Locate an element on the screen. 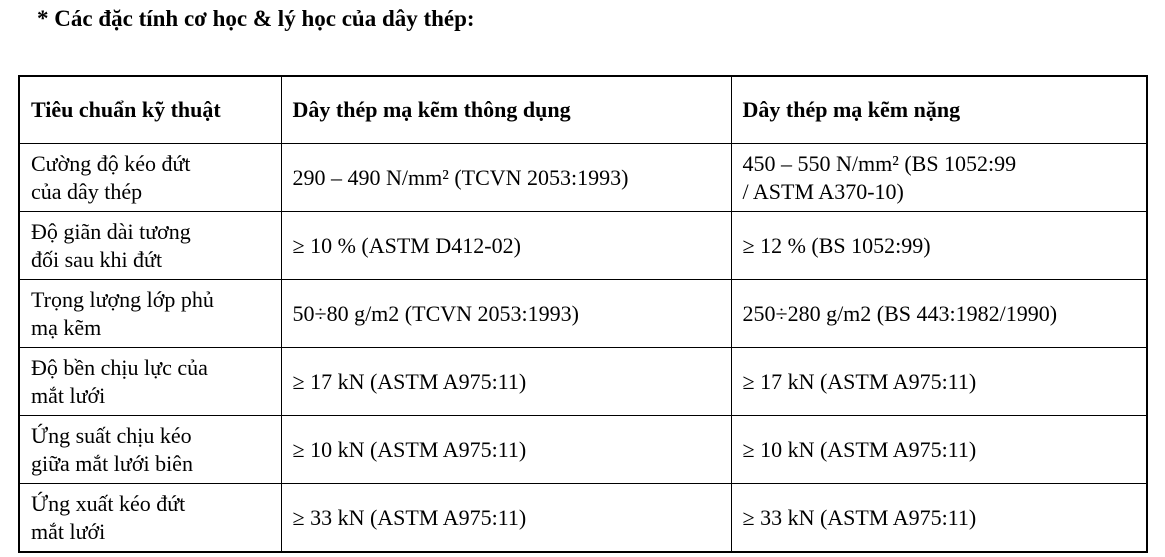  property-cell: Độ giãn dài tương đối sau khi đứt is located at coordinates (150, 245).